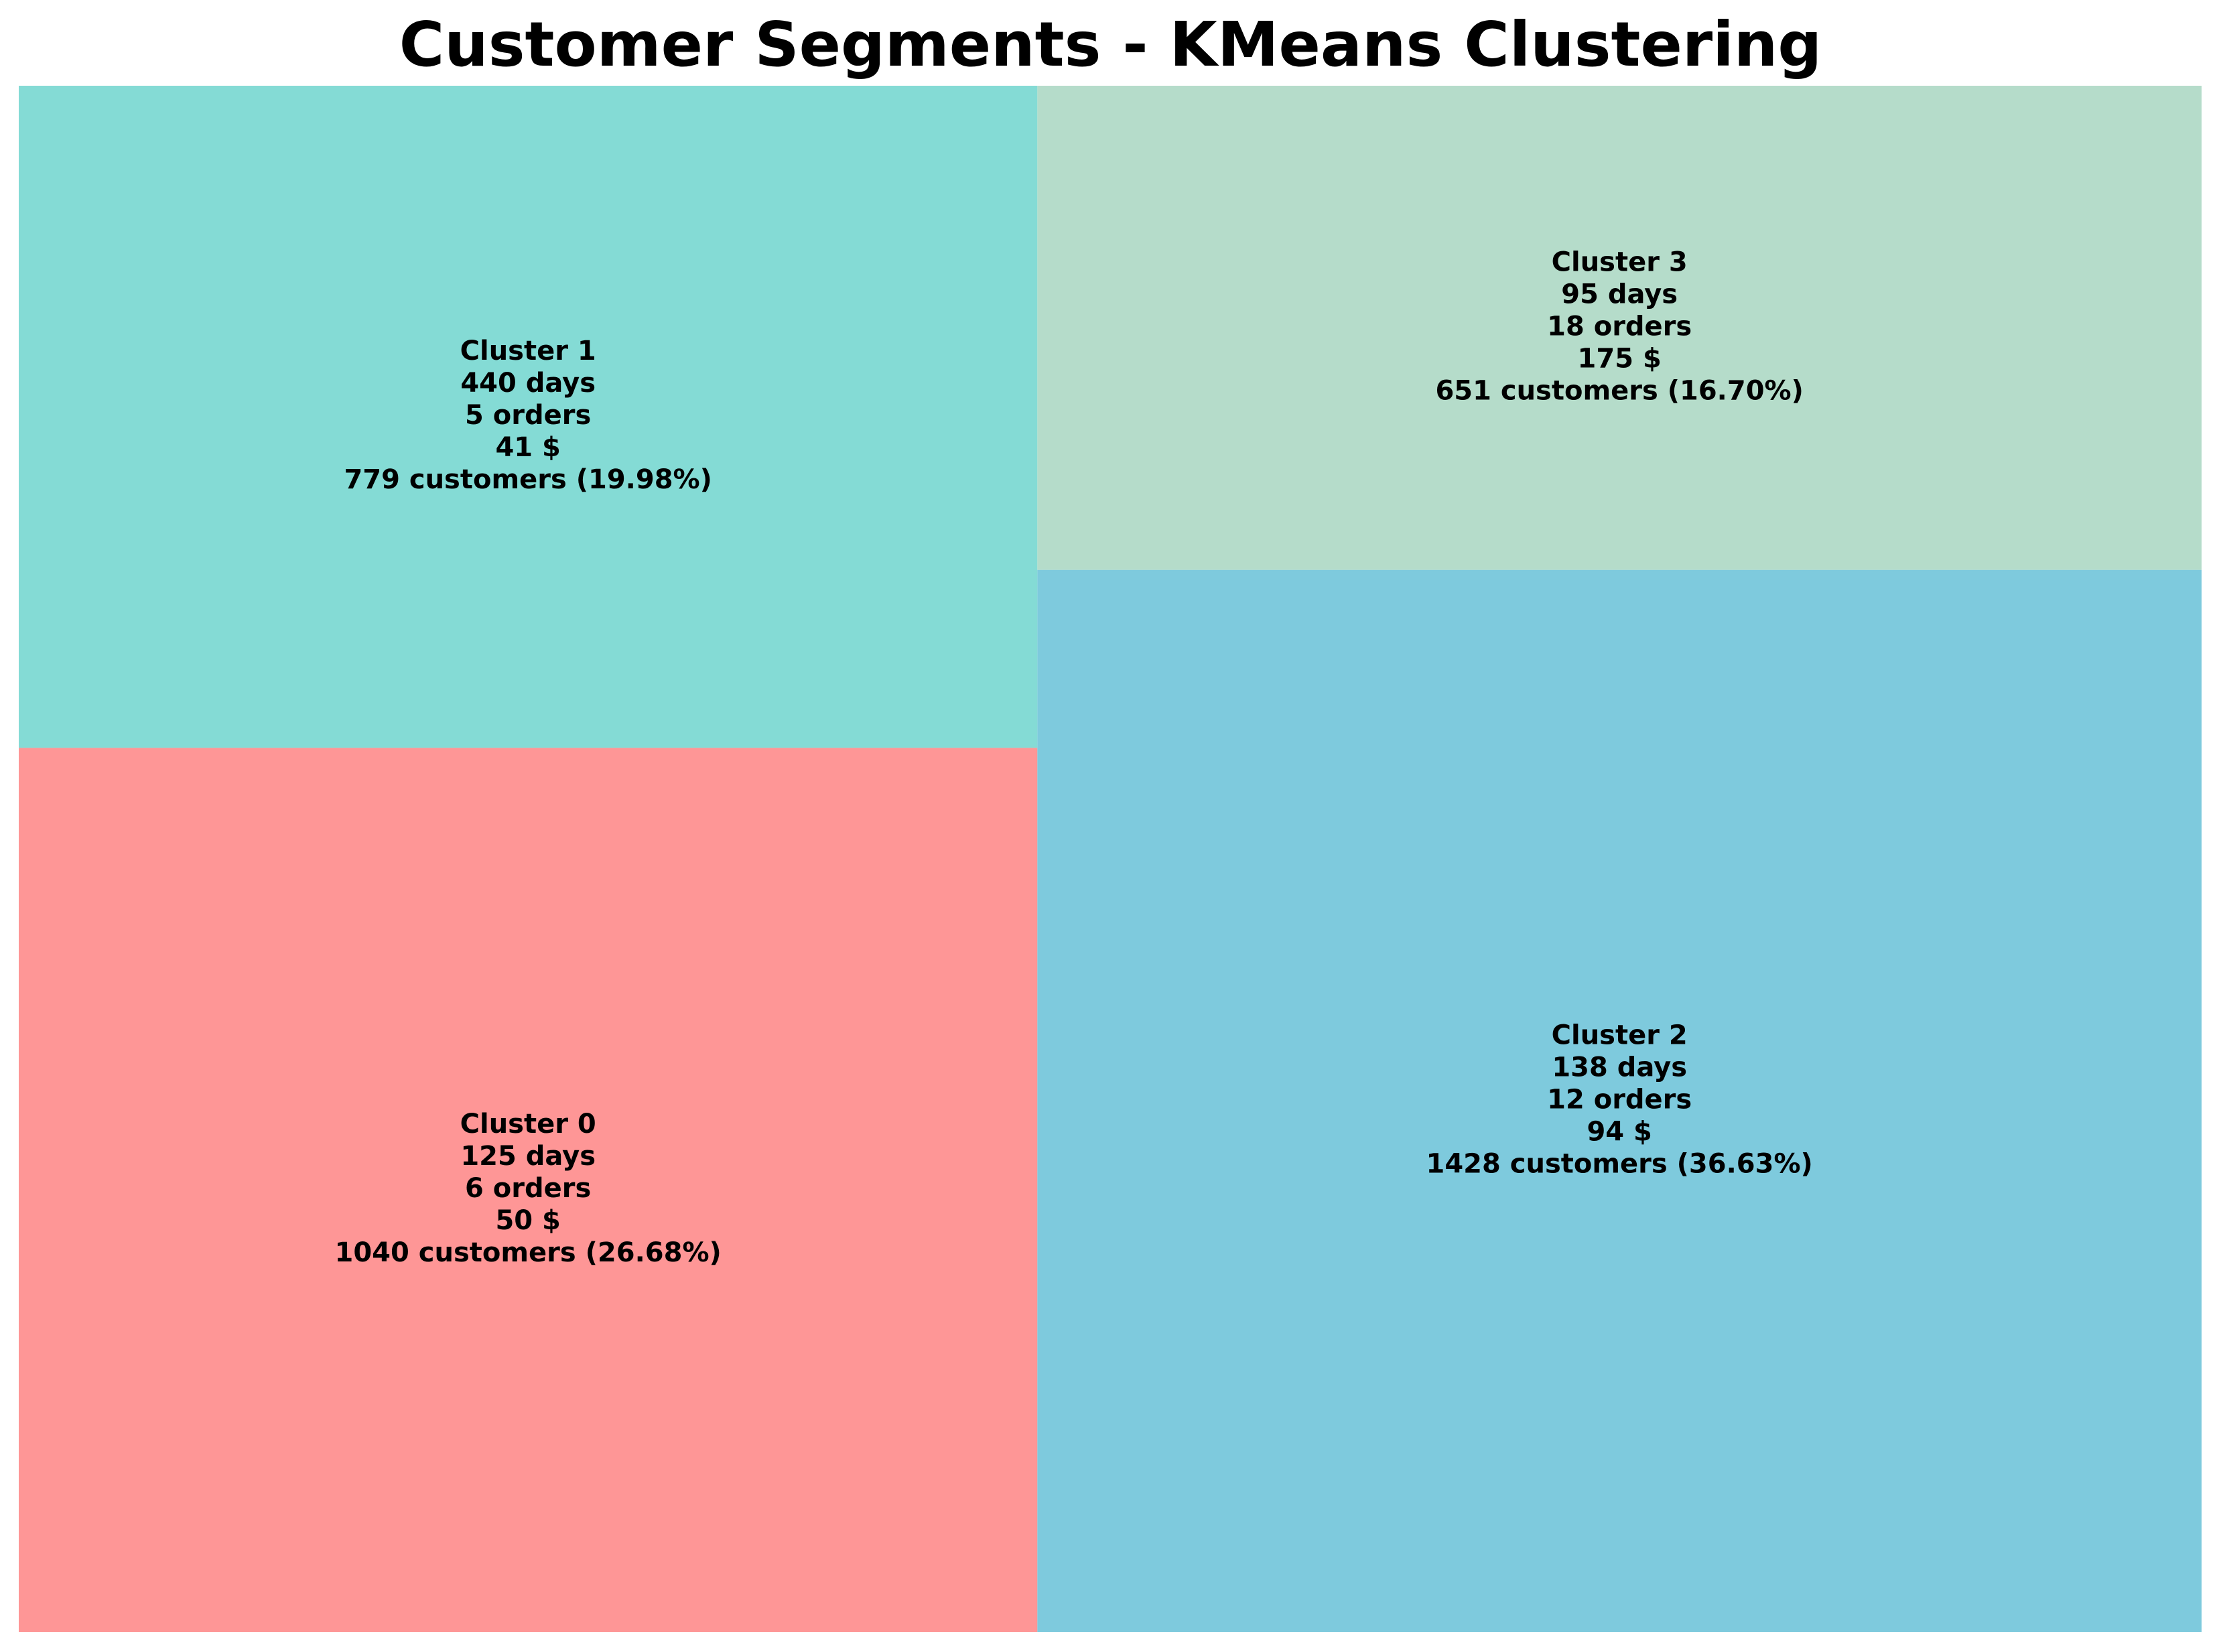  What do you see at coordinates (527, 447) in the screenshot?
I see `cluster-1-value-label: 41 $` at bounding box center [527, 447].